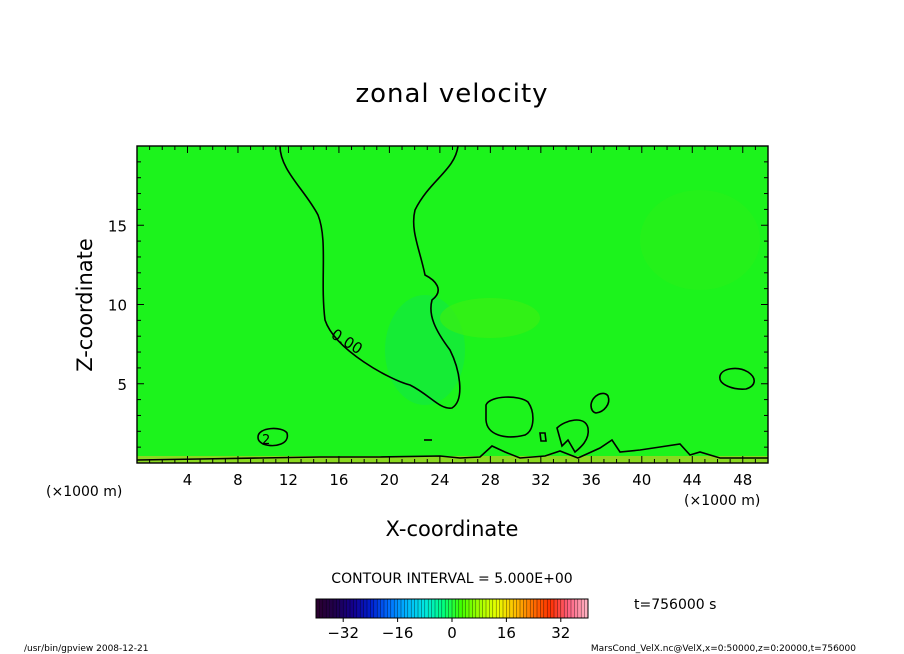 The width and height of the screenshot is (904, 654). What do you see at coordinates (490, 480) in the screenshot?
I see `x-tick-label: 28` at bounding box center [490, 480].